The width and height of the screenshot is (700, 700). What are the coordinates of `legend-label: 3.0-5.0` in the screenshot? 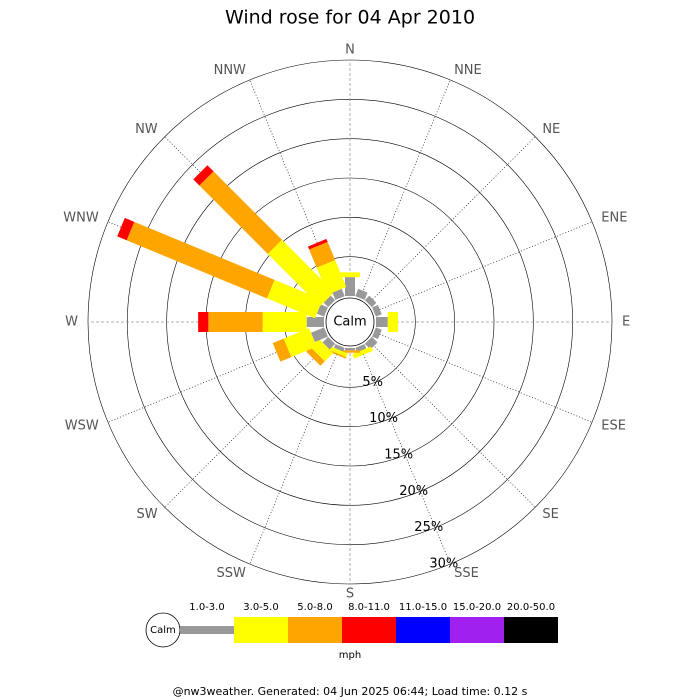 It's located at (260, 607).